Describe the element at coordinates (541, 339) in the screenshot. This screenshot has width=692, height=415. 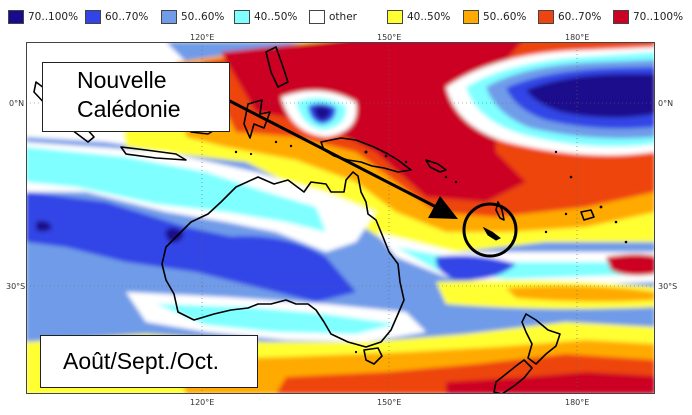
I see `new-zealand-north-coast` at that location.